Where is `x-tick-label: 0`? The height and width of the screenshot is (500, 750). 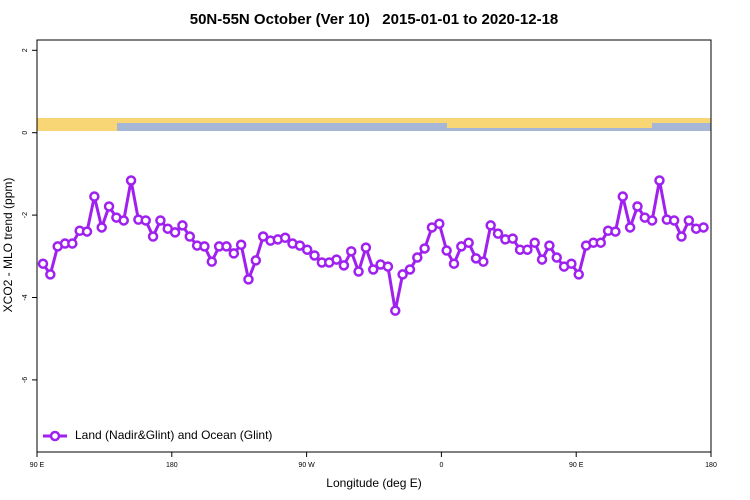
x-tick-label: 0 is located at coordinates (441, 465).